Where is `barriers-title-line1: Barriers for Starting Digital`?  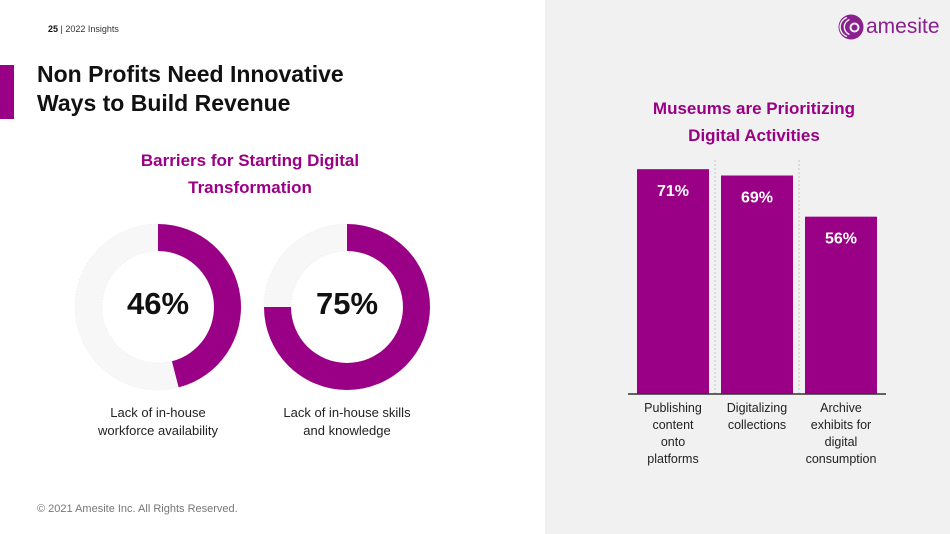
barriers-title-line1: Barriers for Starting Digital is located at coordinates (250, 160).